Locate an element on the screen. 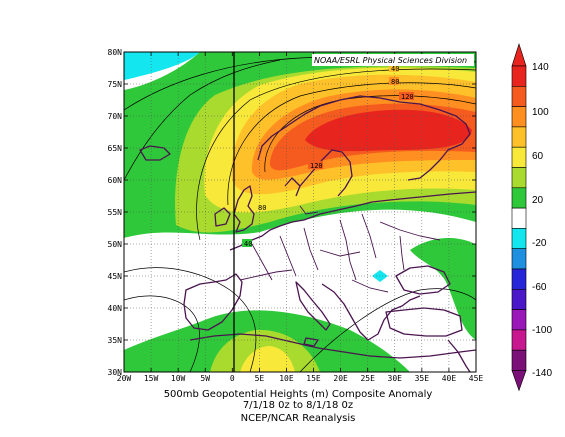 The image size is (565, 437). shade-green-east is located at coordinates (443, 289).